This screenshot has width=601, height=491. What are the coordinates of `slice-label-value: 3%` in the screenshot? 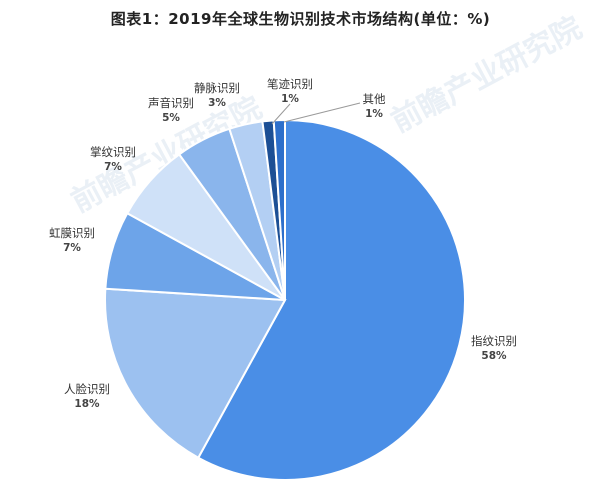 It's located at (217, 103).